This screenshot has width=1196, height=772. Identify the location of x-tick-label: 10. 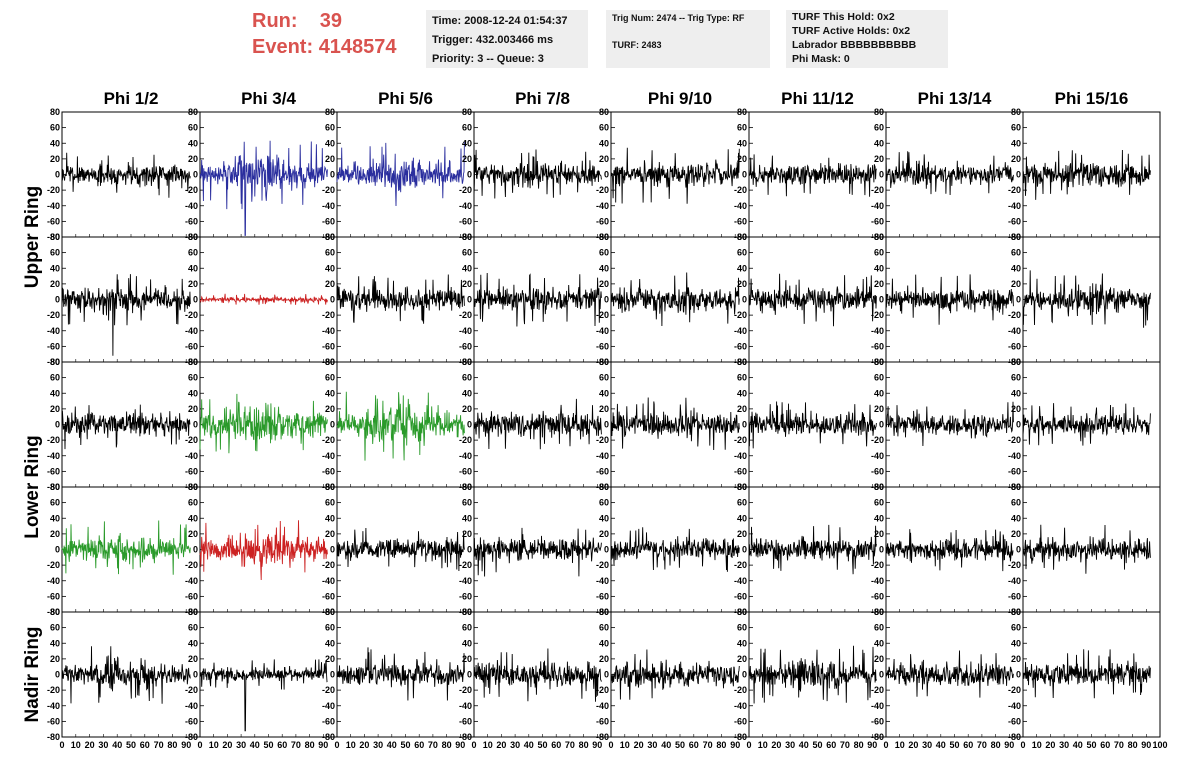
(1037, 745).